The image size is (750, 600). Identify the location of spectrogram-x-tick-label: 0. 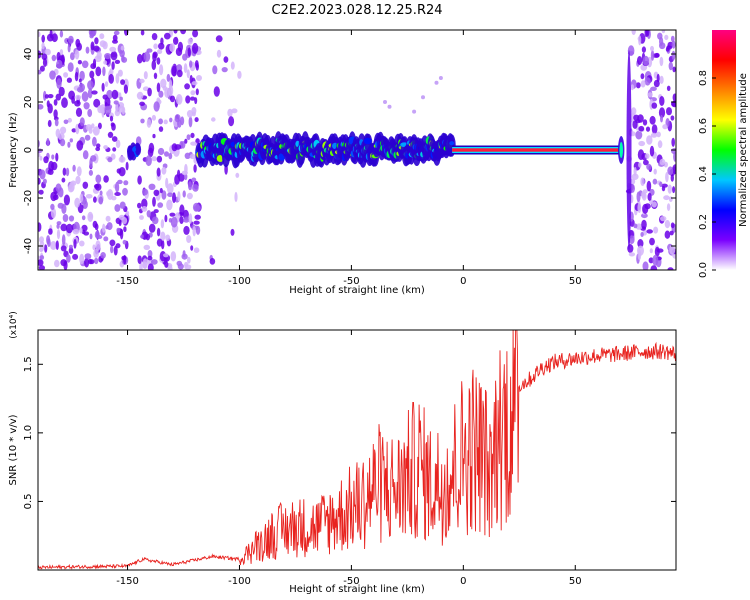
(463, 281).